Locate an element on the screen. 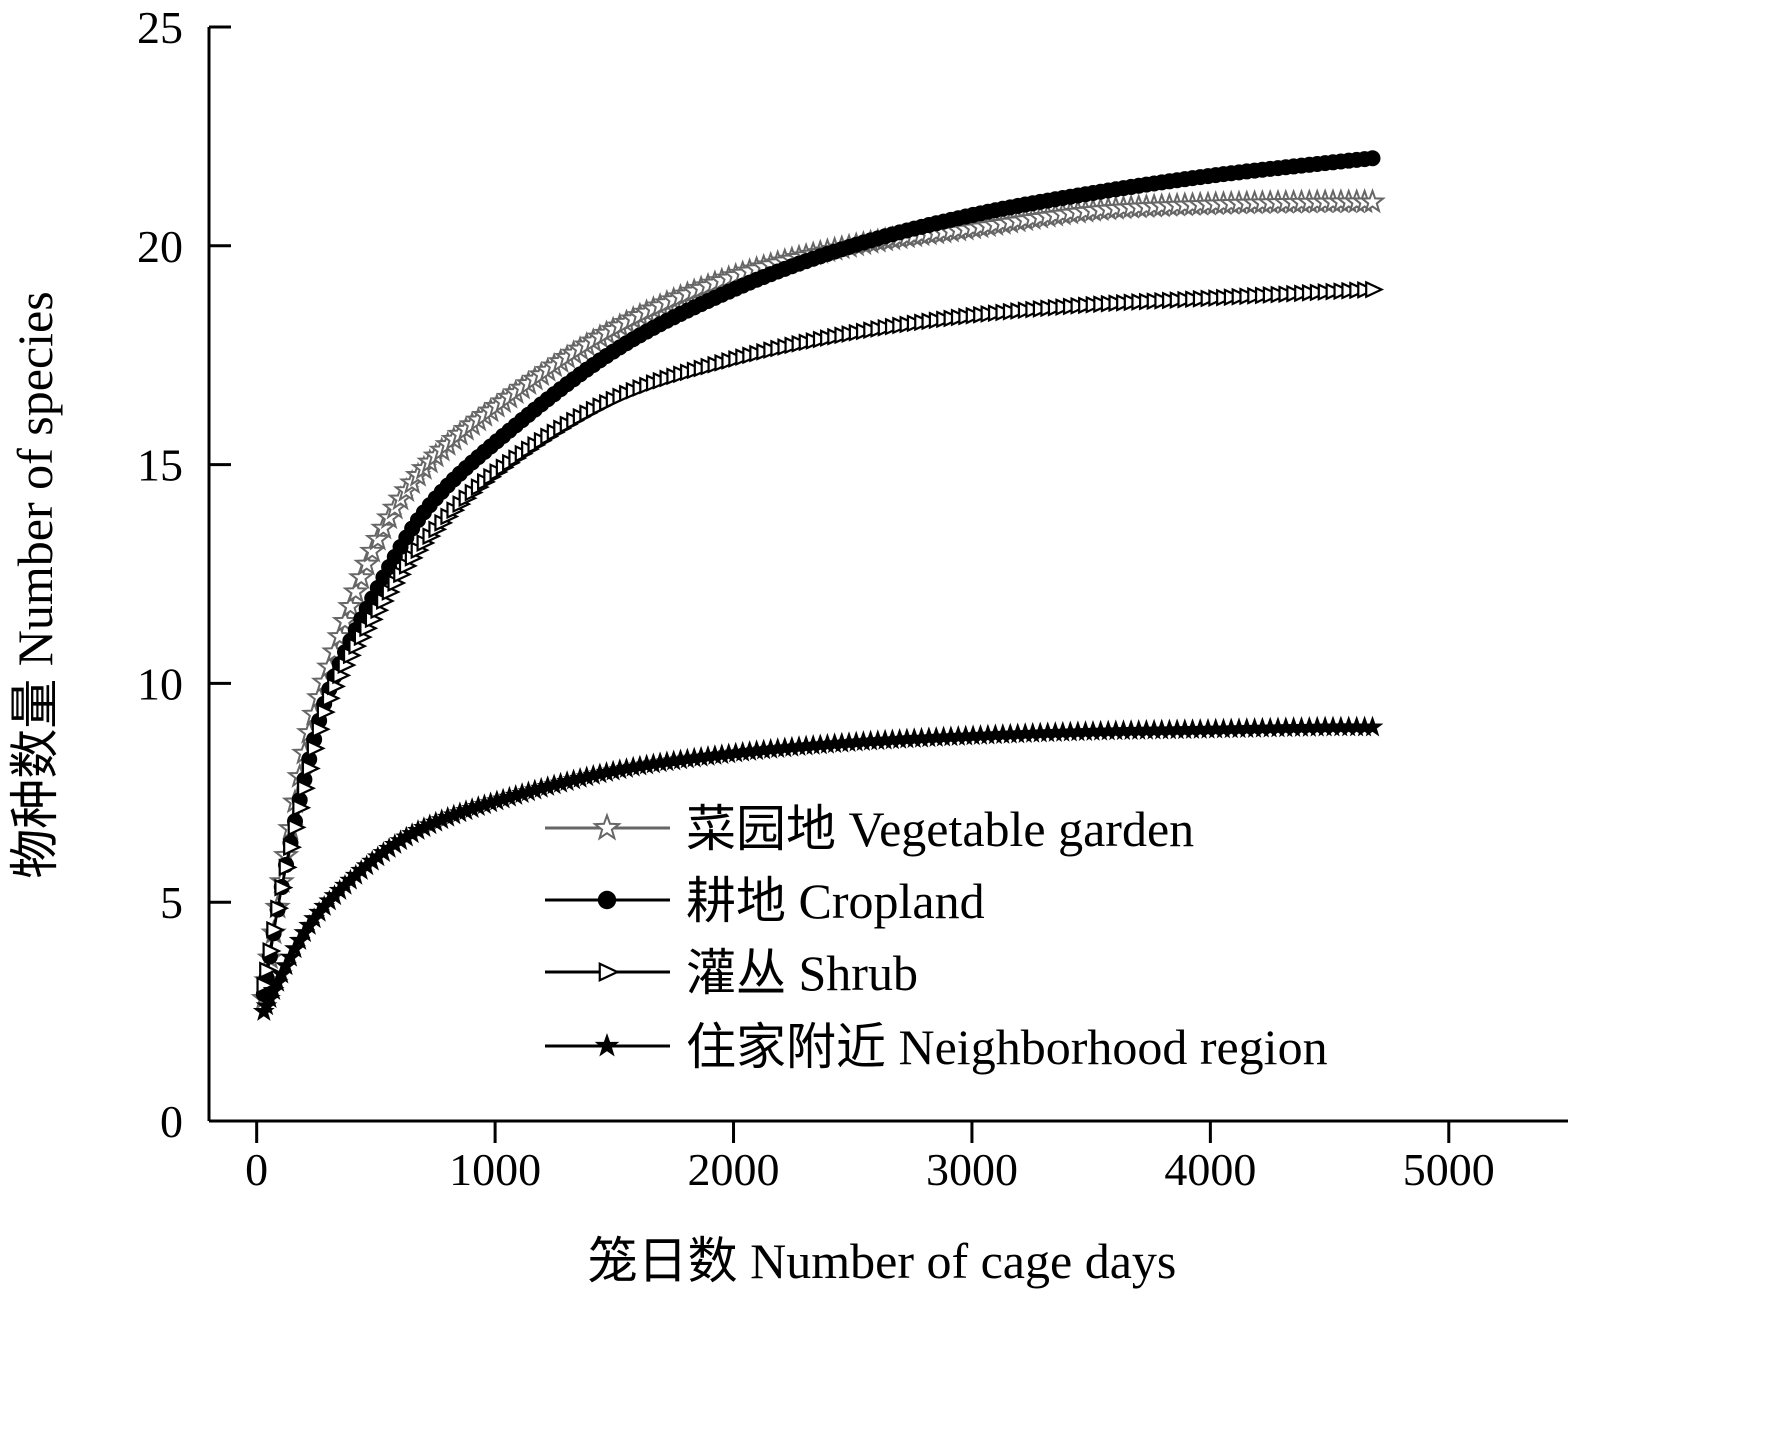 The image size is (1769, 1456). y-tick-label-15: 15 is located at coordinates (160, 465).